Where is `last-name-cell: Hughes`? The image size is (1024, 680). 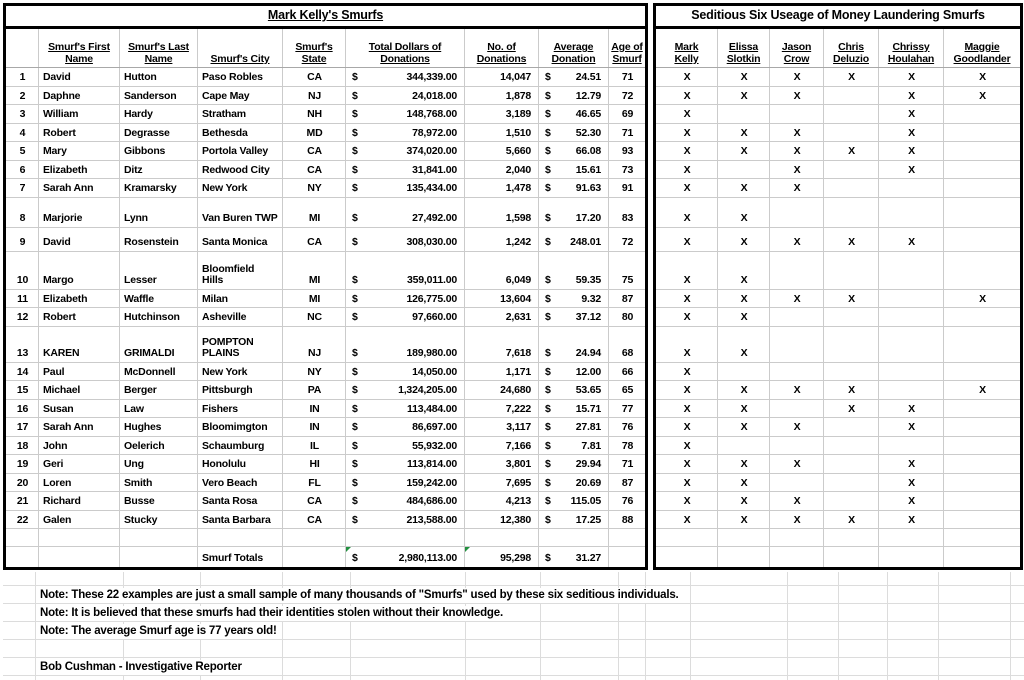 last-name-cell: Hughes is located at coordinates (159, 427).